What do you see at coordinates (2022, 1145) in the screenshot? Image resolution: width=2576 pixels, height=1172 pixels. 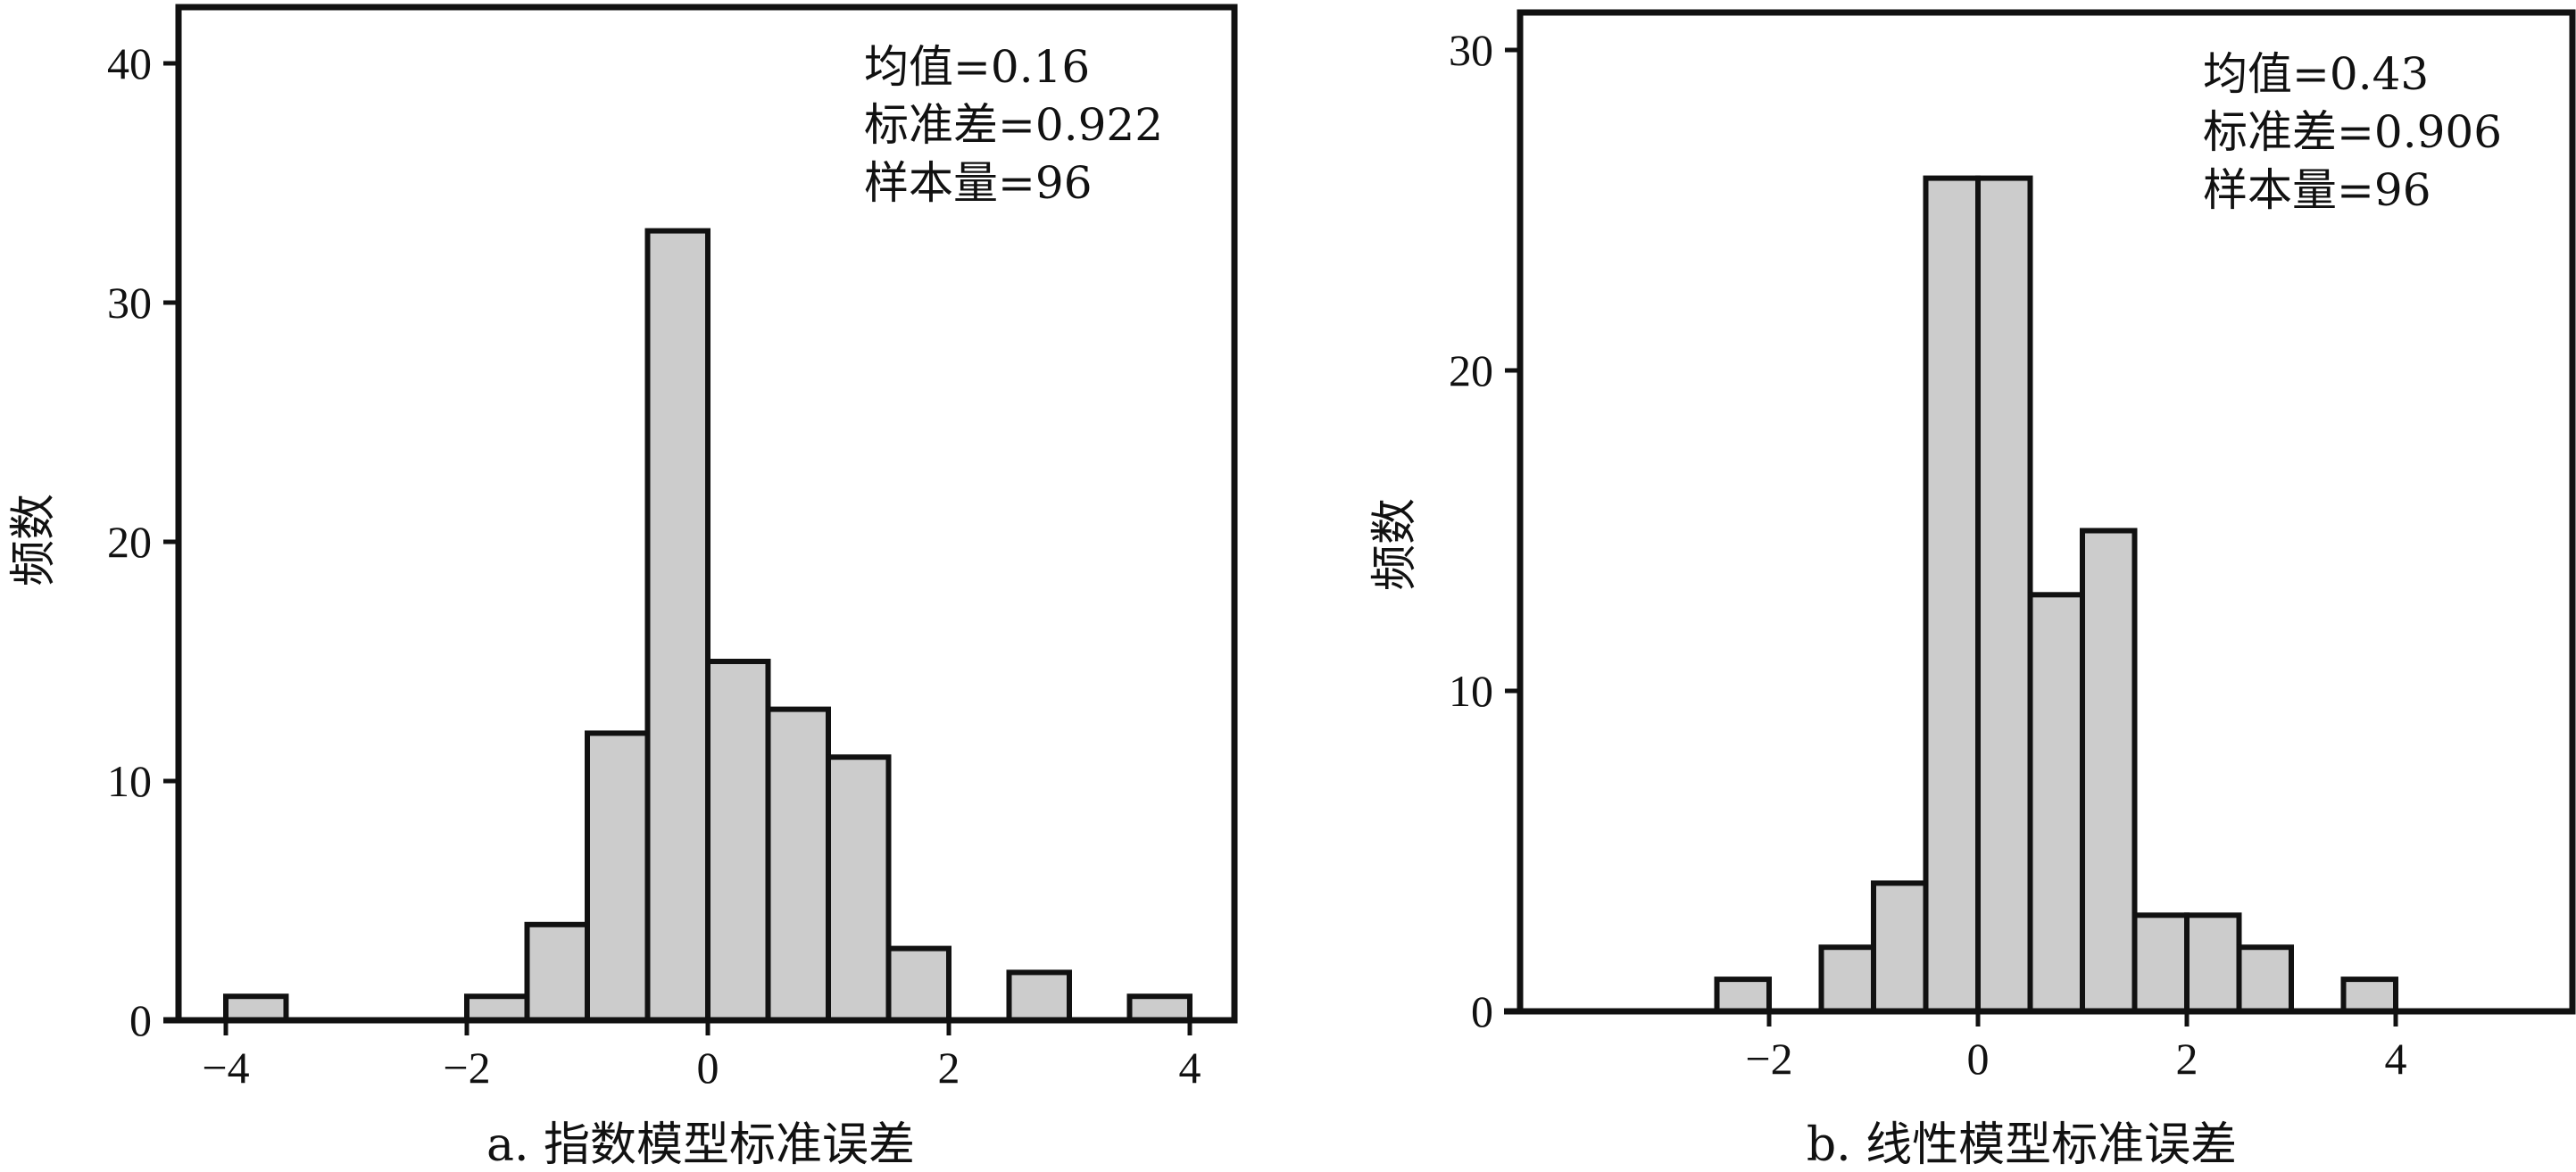 I see `chart-b-x-axis-title: b. 线性模型标准误差` at bounding box center [2022, 1145].